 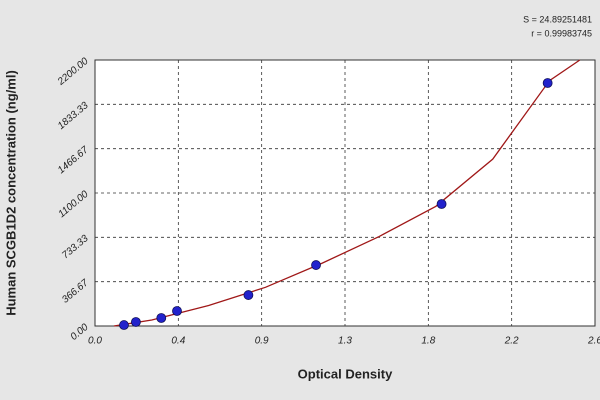 I want to click on y-tick-label: 2200.00, so click(x=73, y=72).